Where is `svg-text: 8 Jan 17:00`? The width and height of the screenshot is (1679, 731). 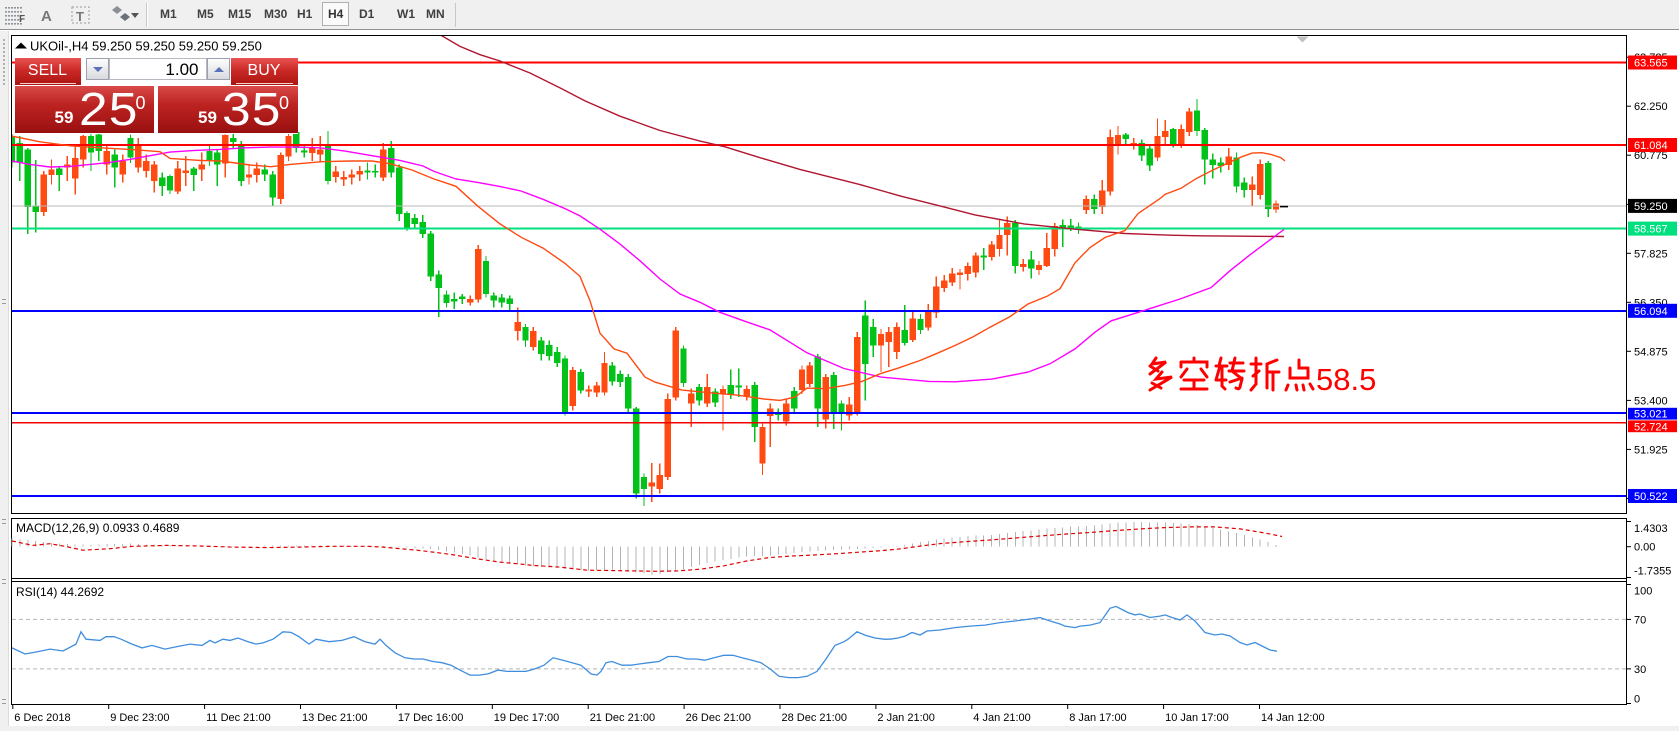
svg-text: 8 Jan 17:00 is located at coordinates (1098, 718).